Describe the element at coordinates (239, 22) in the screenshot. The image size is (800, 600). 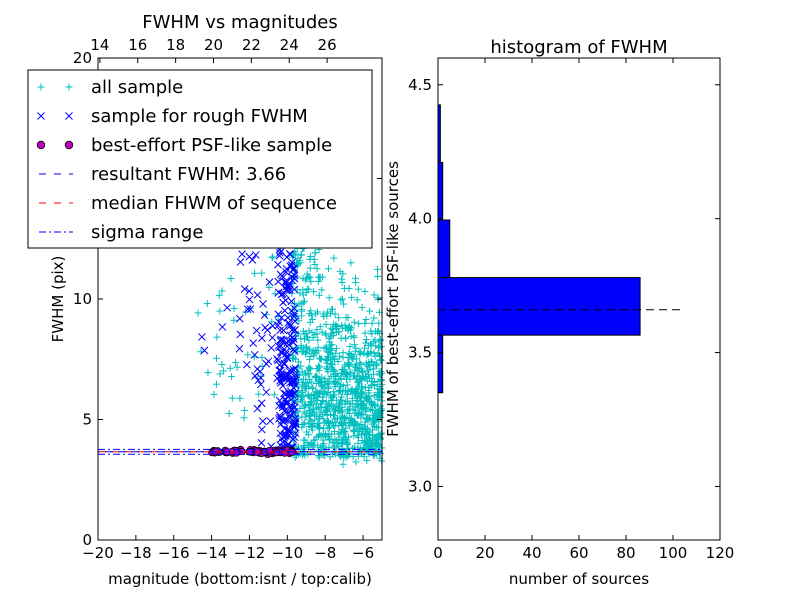
I see `left-chart-title: FWHM vs magnitudes` at that location.